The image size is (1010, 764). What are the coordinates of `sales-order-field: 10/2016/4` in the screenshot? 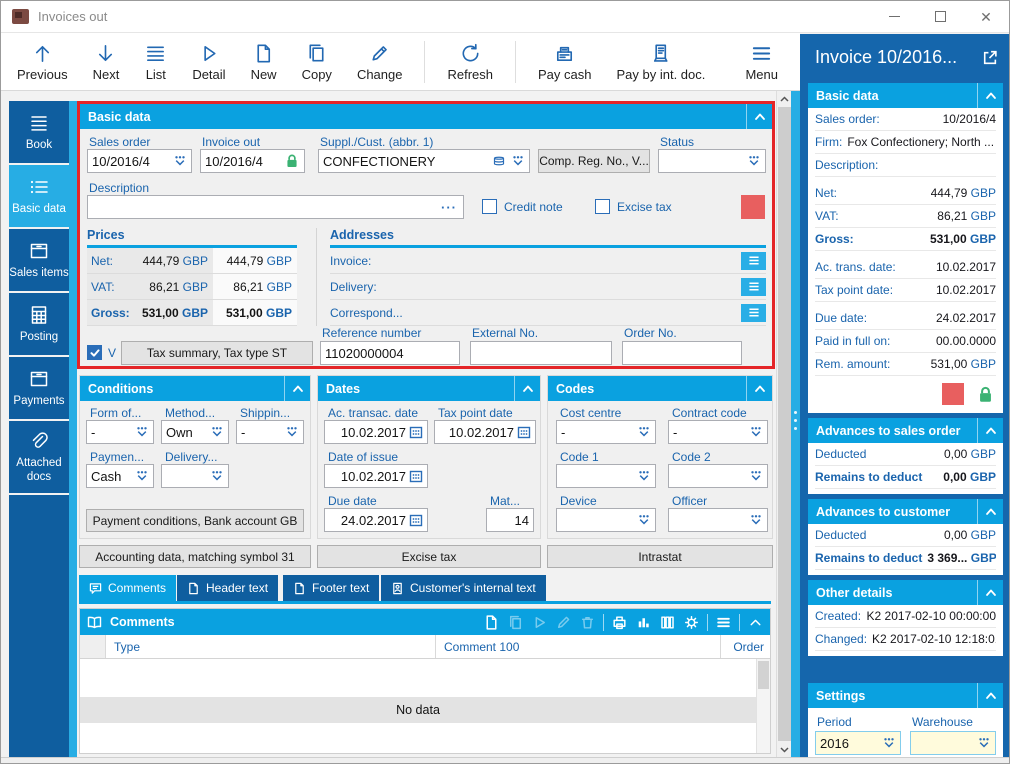 It's located at (139, 161).